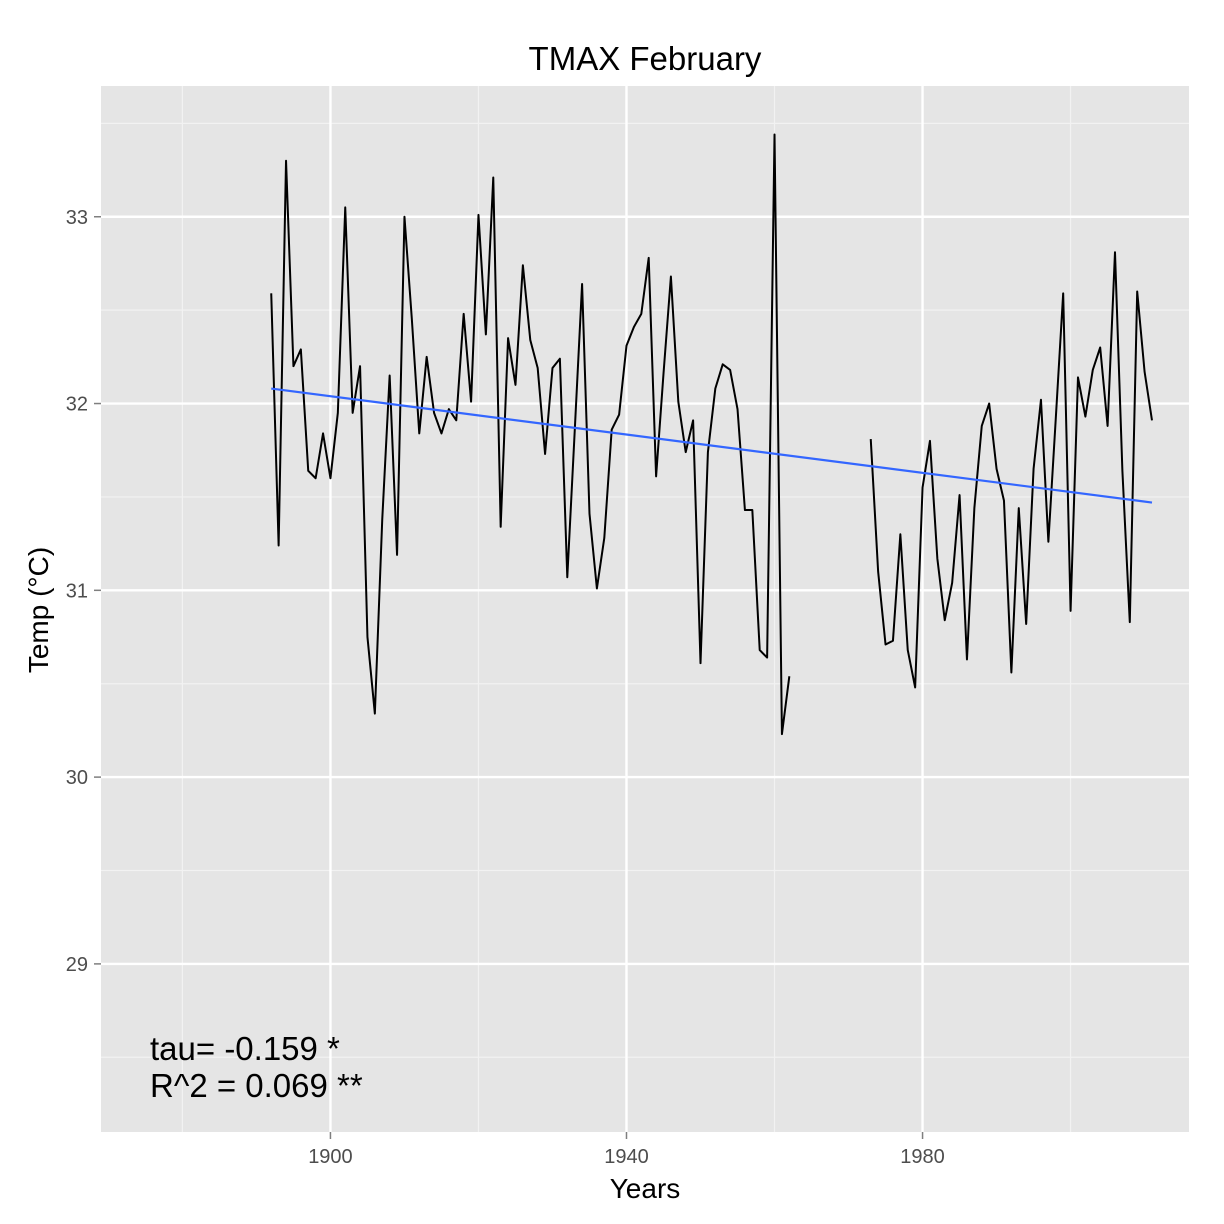  Describe the element at coordinates (77, 778) in the screenshot. I see `y-tick-label: 30` at that location.